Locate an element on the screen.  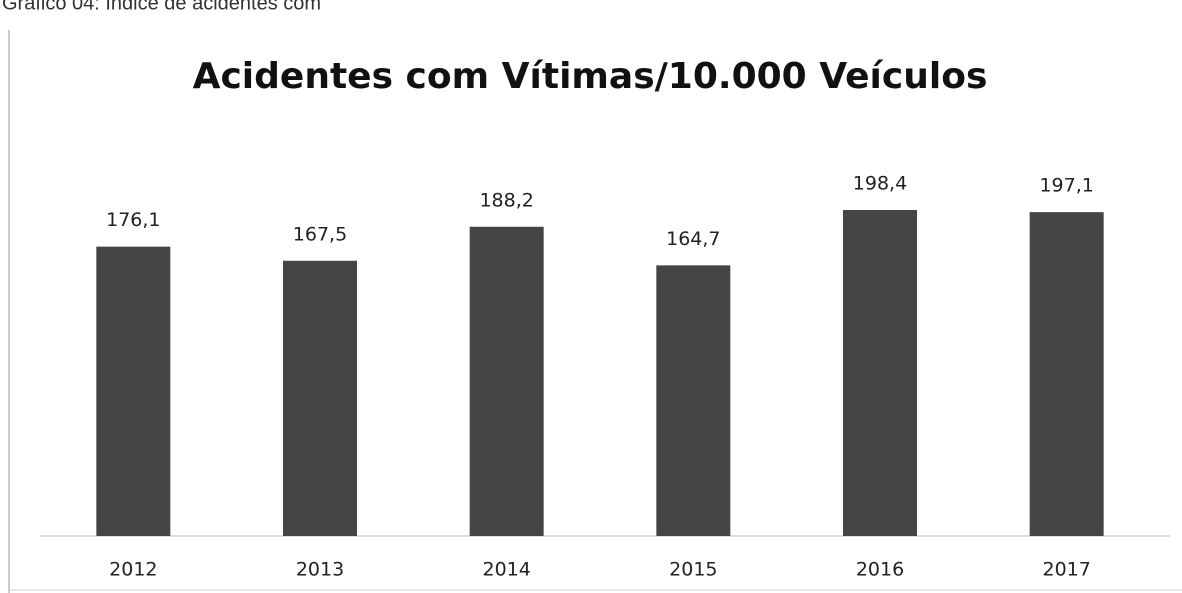
value-label: 188,2 is located at coordinates (506, 200).